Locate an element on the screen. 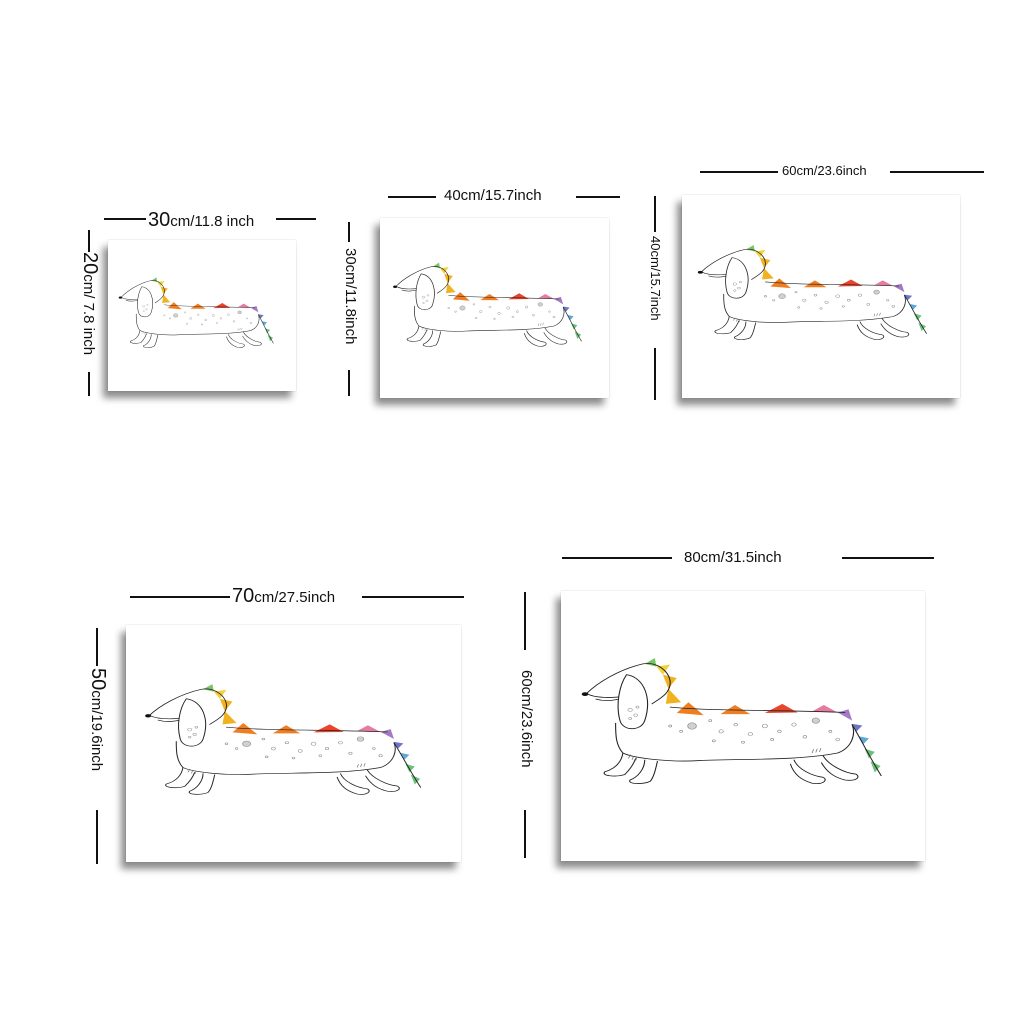 The width and height of the screenshot is (1024, 1024). height-label-50: 50cm/19.6inch is located at coordinates (98, 720).